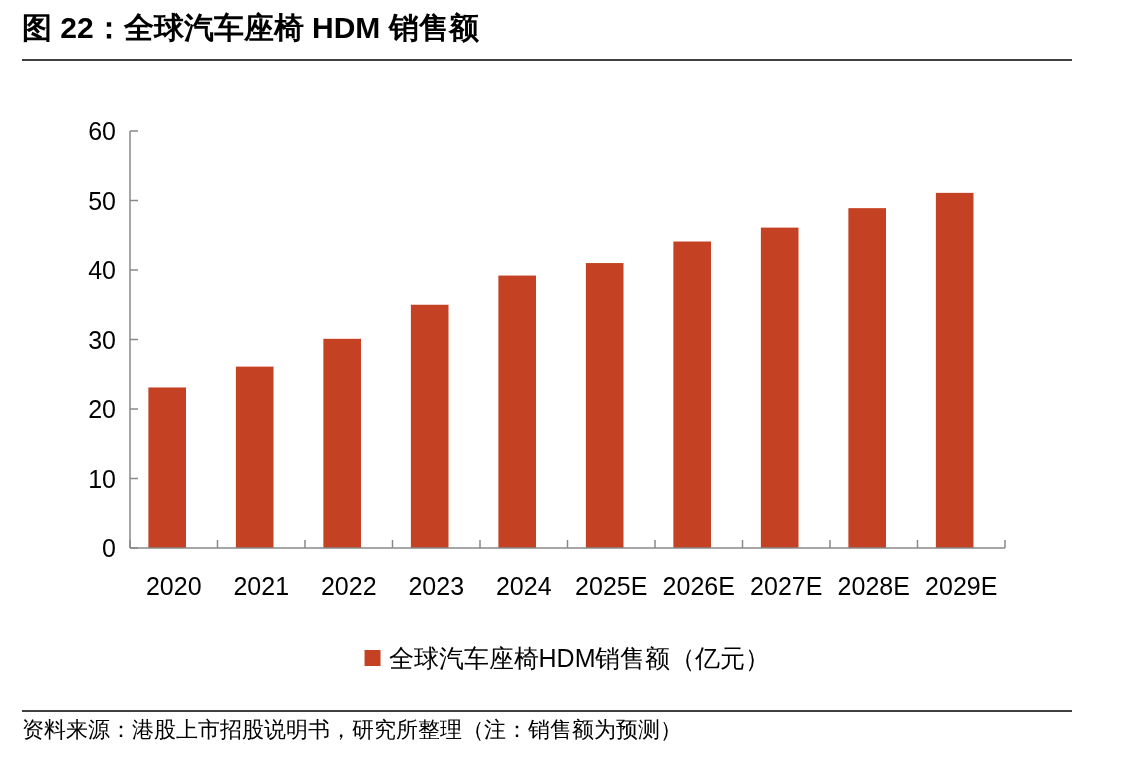  What do you see at coordinates (348, 586) in the screenshot?
I see `x-tick-label: 2022` at bounding box center [348, 586].